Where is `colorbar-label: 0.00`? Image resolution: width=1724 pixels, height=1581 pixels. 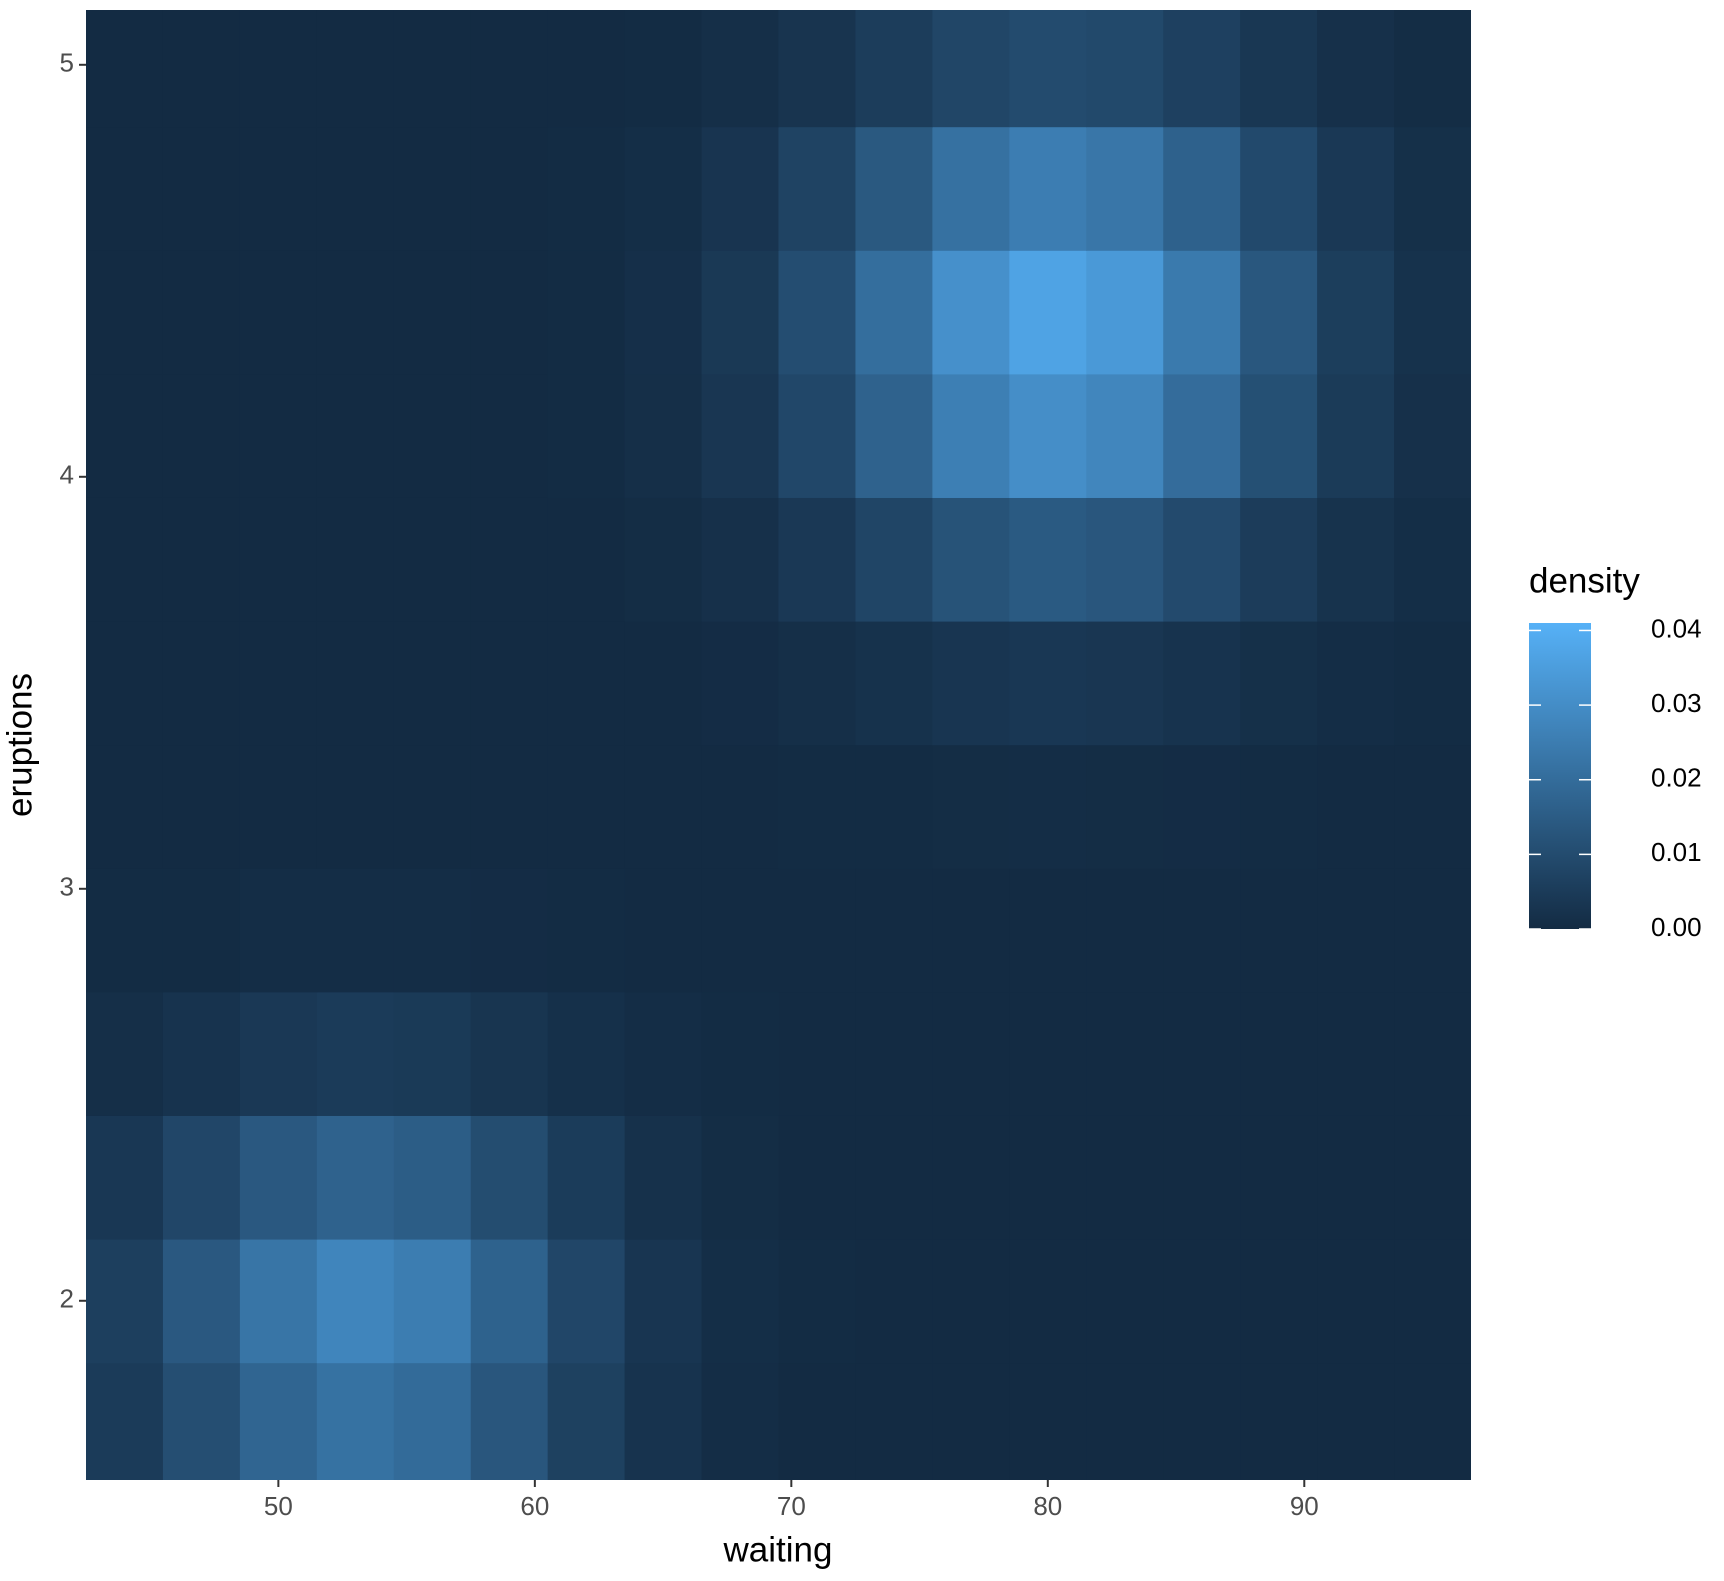 colorbar-label: 0.00 is located at coordinates (1676, 927).